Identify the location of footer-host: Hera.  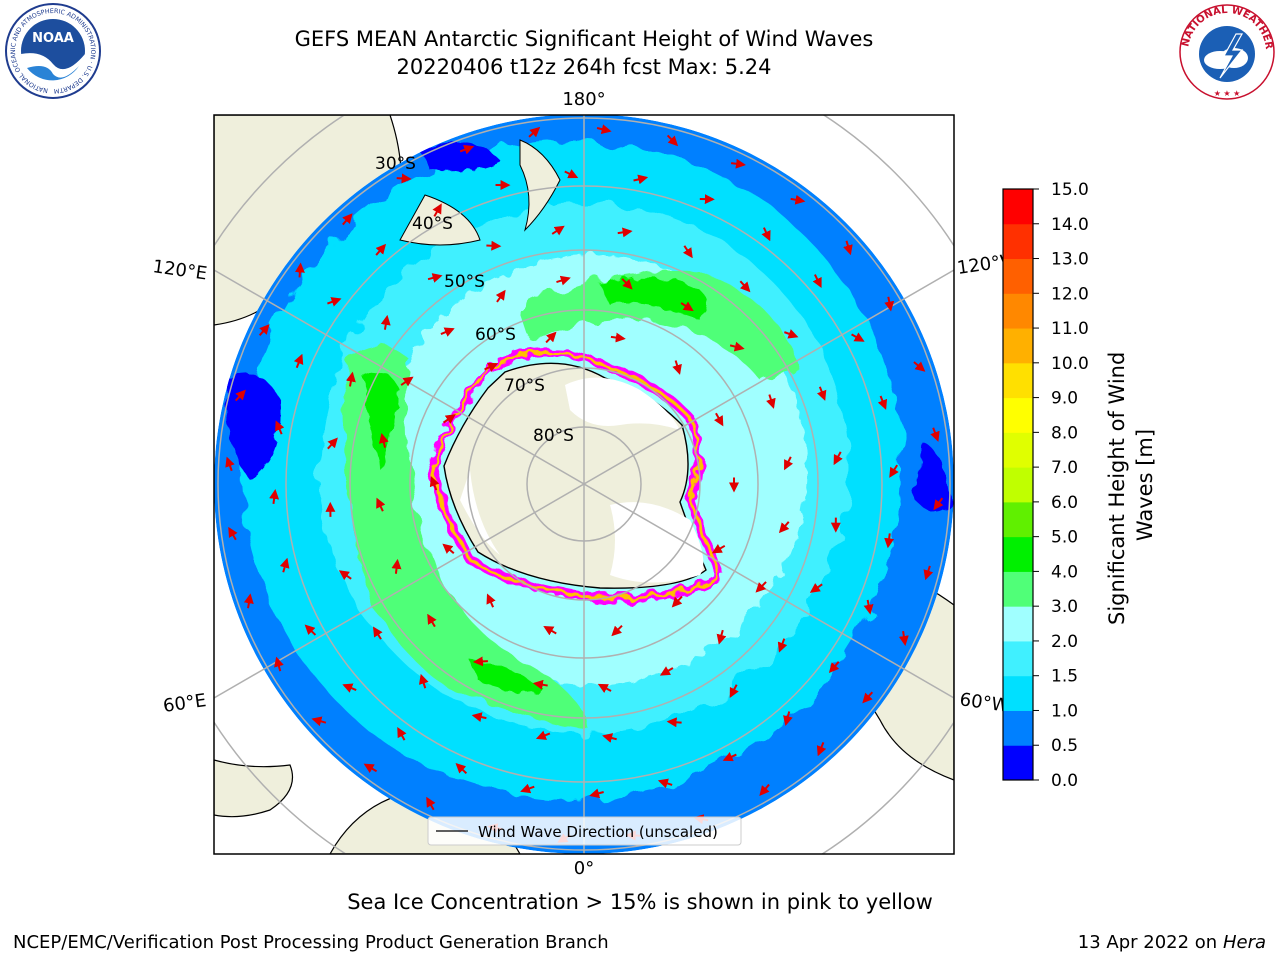
(1244, 942).